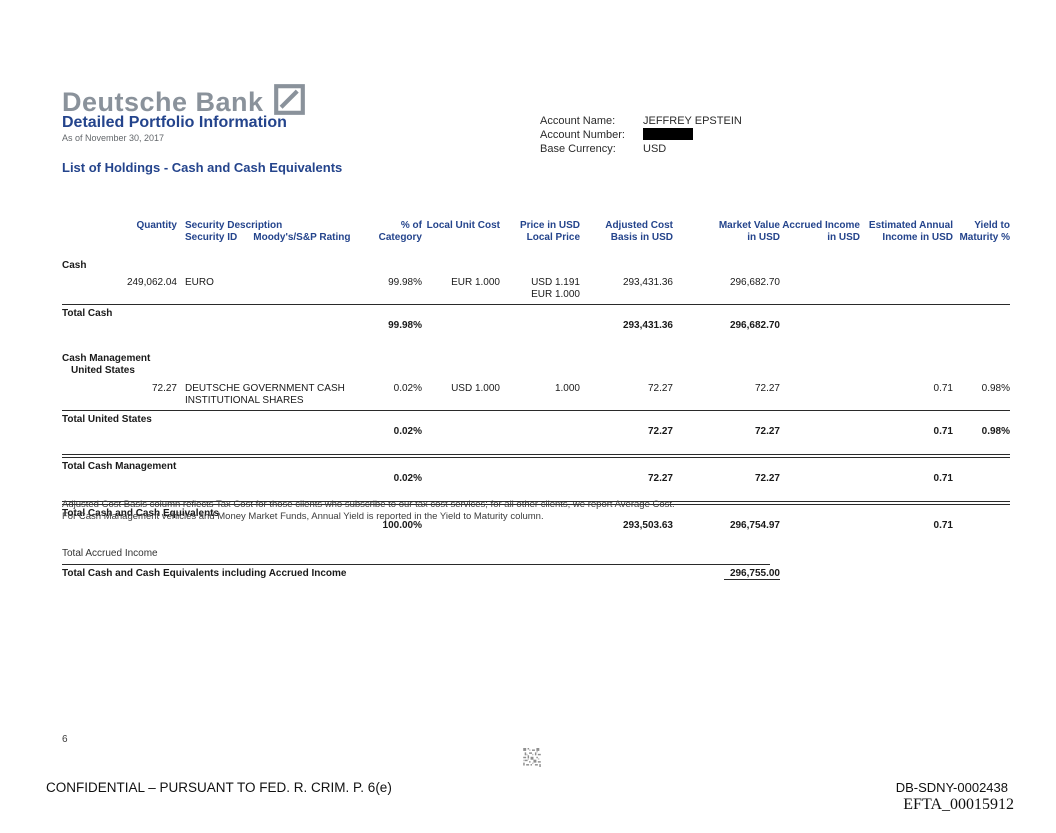  What do you see at coordinates (951, 787) in the screenshot?
I see `bates-number-db: DB-SDNY-0002438` at bounding box center [951, 787].